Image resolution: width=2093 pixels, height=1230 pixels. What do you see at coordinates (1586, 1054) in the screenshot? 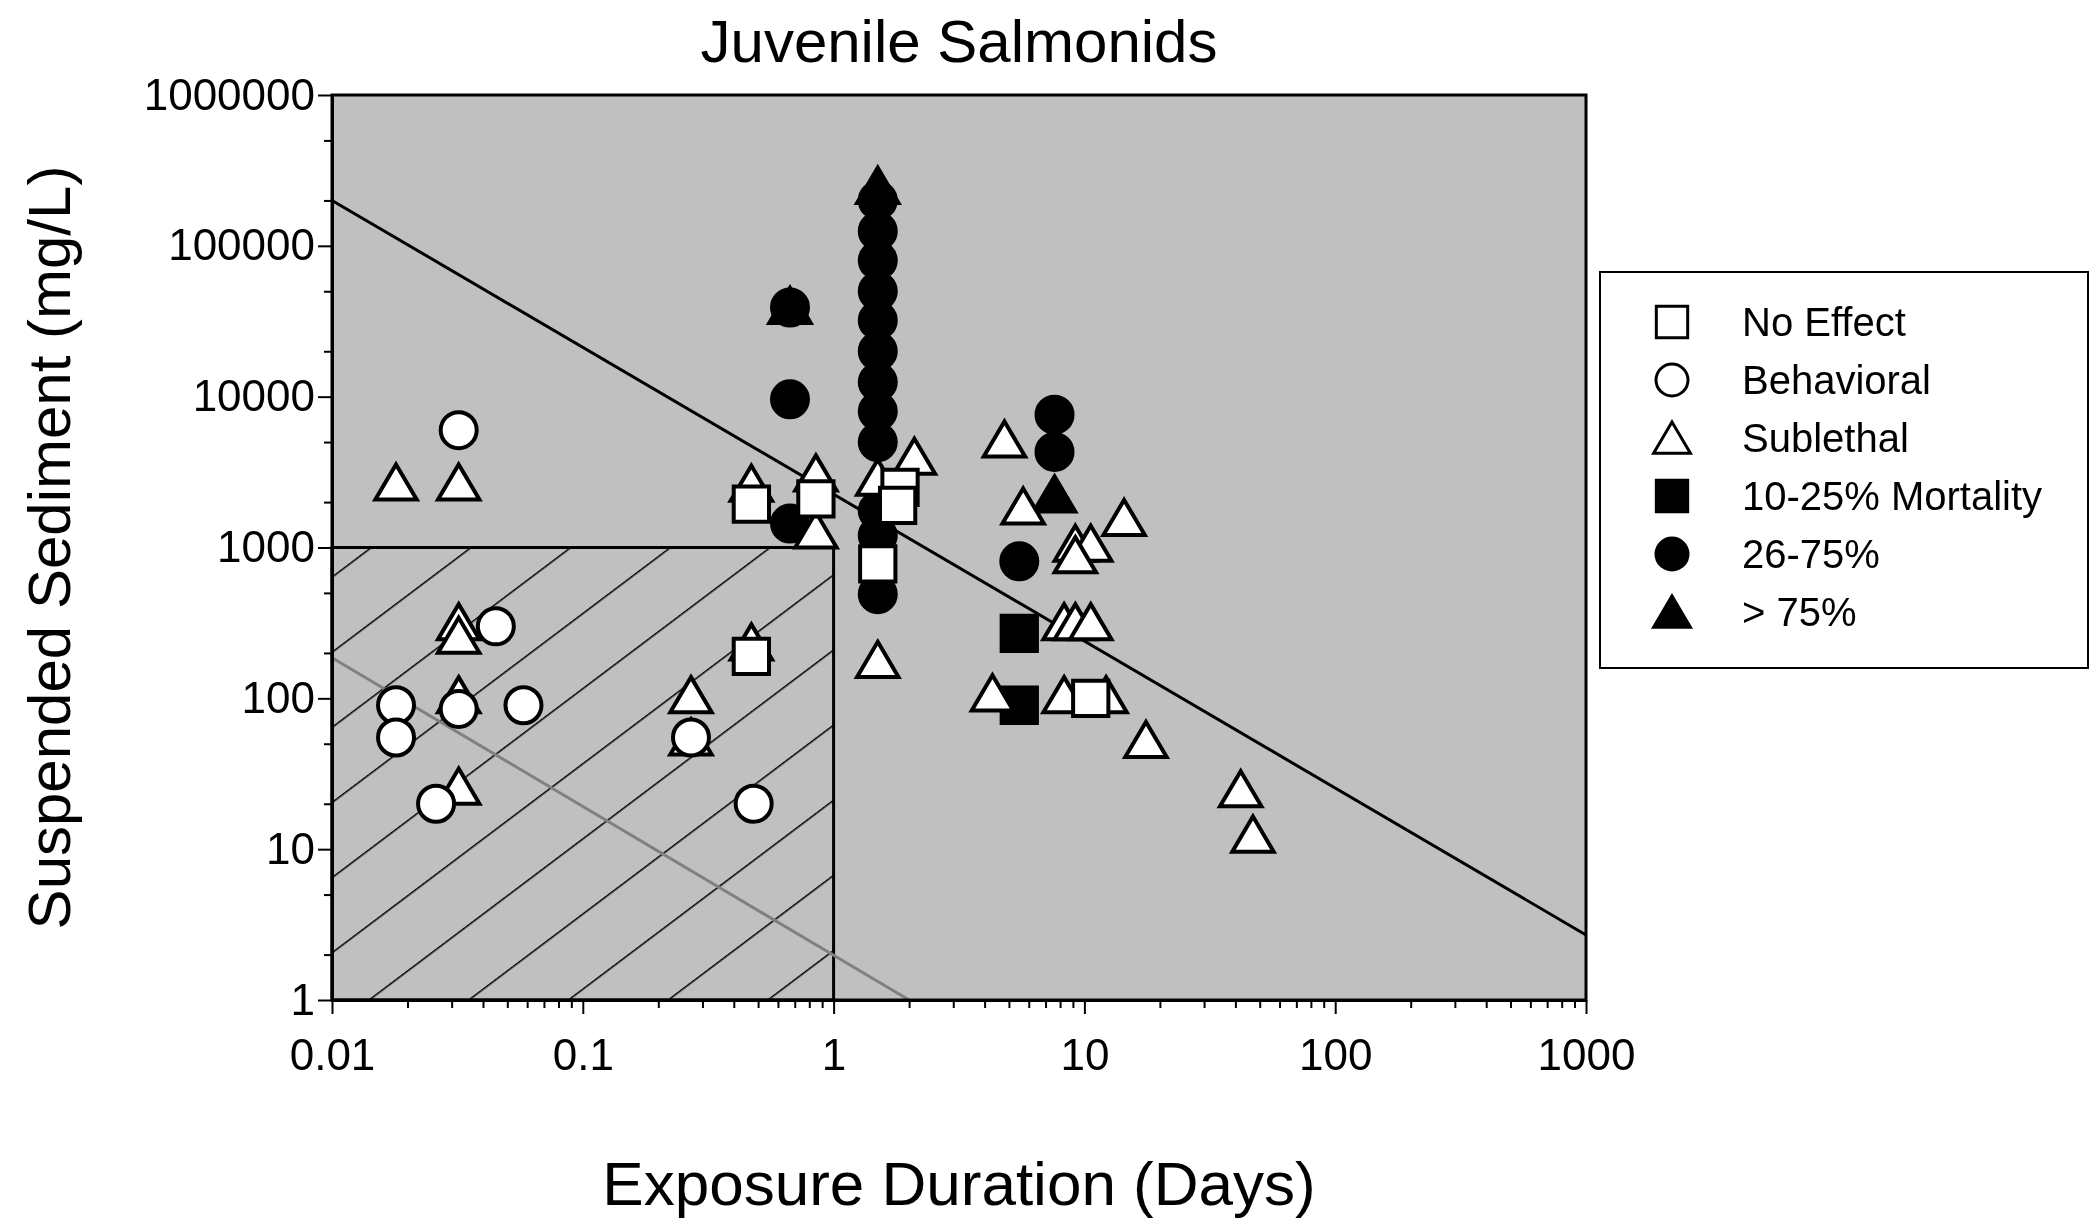
I see `x-tick-label: 1000` at bounding box center [1586, 1054].